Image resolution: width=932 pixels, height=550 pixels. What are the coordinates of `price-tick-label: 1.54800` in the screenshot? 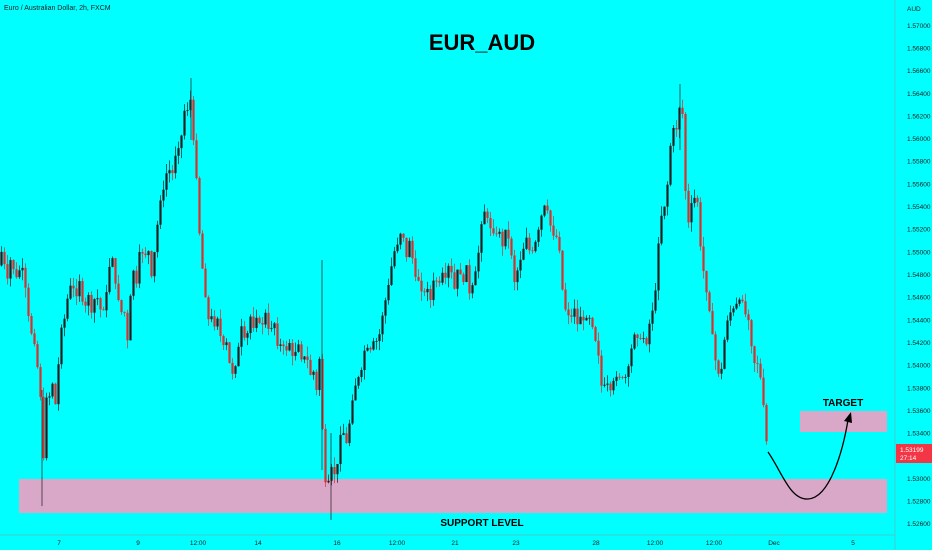 It's located at (919, 275).